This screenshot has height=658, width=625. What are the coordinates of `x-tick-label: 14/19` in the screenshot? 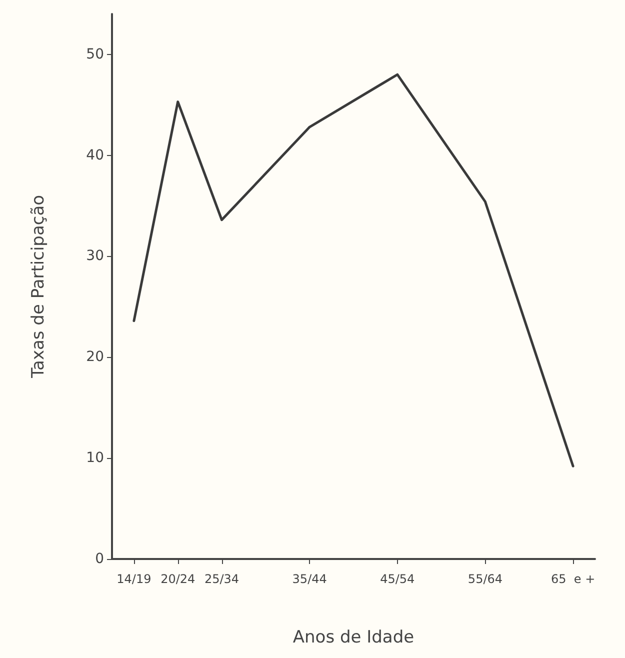 It's located at (134, 579).